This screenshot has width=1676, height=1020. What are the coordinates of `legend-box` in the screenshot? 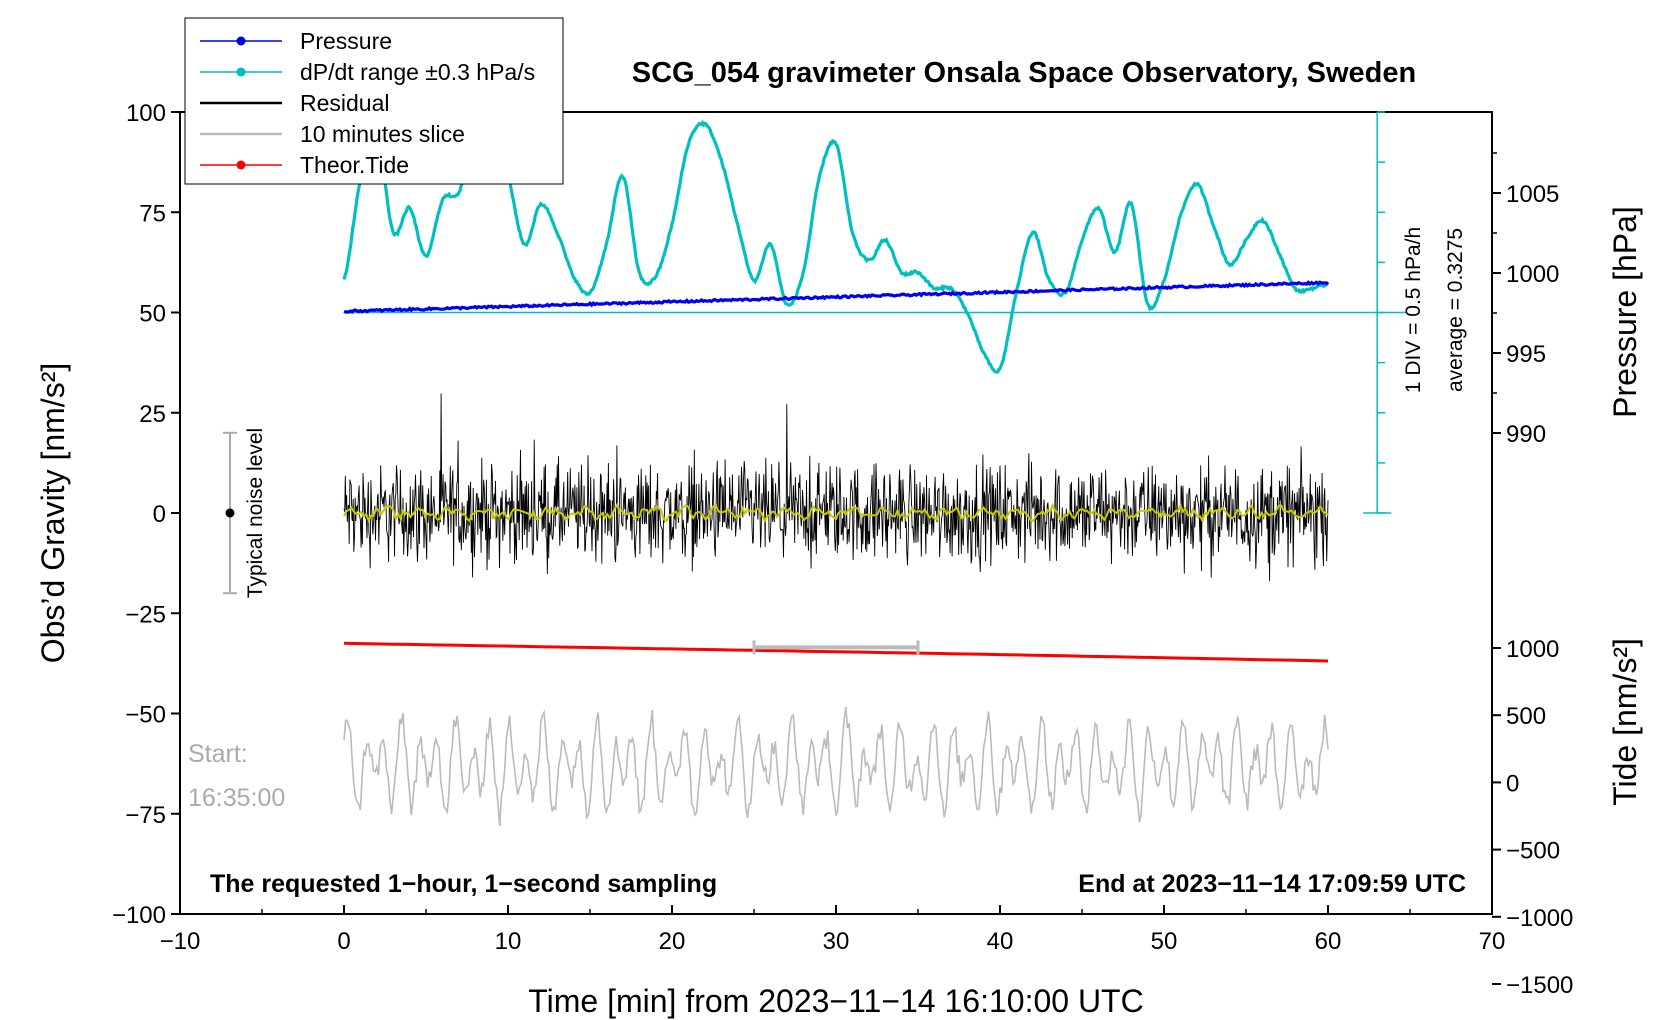 It's located at (374, 101).